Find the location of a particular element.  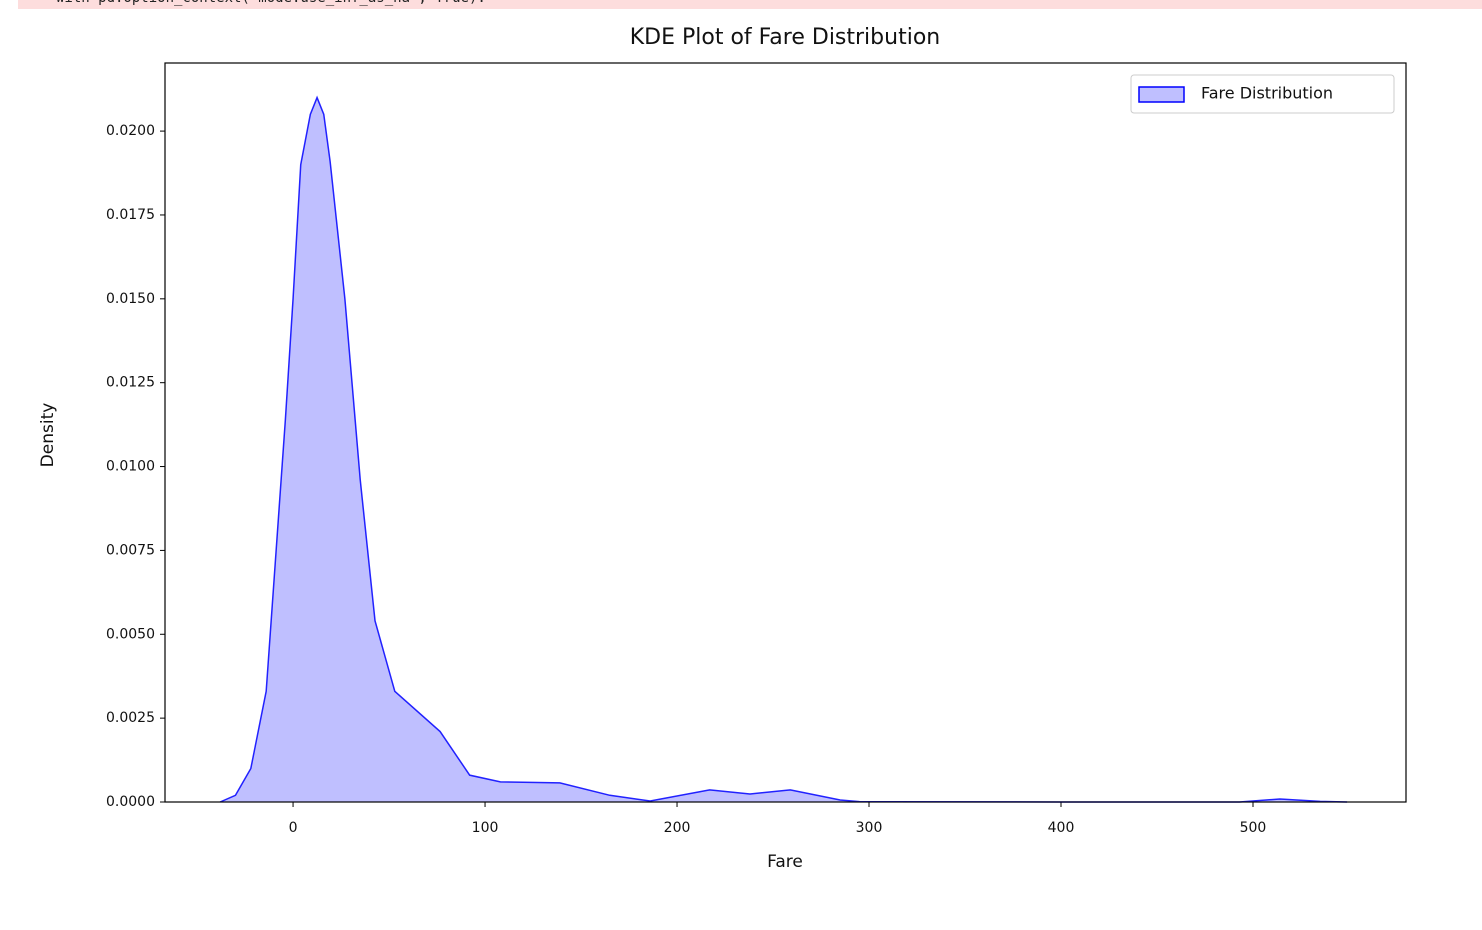

x-axis-label: Fare is located at coordinates (785, 862).